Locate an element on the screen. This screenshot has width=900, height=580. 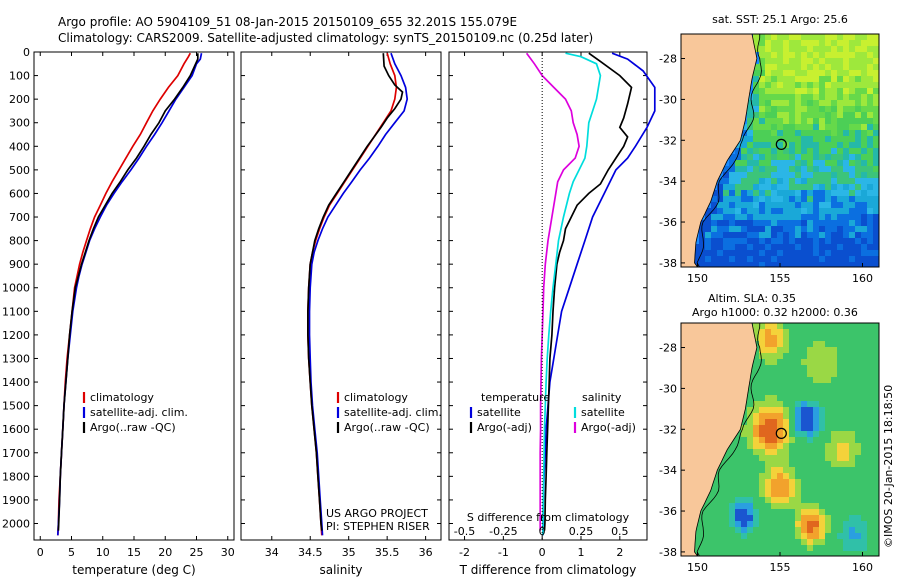
sla-float-marker is located at coordinates (781, 433).